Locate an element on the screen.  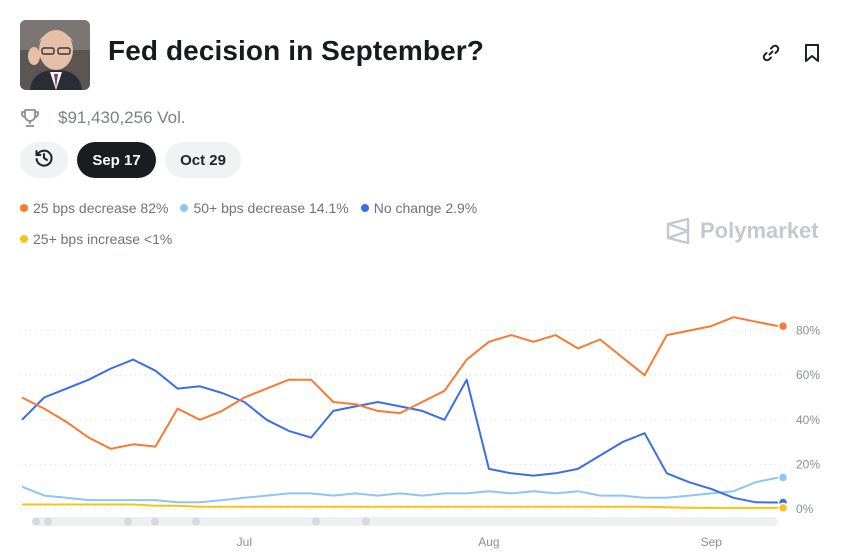
y-axis-labels: 80% 60% 40% 20% 0% is located at coordinates (808, 420).